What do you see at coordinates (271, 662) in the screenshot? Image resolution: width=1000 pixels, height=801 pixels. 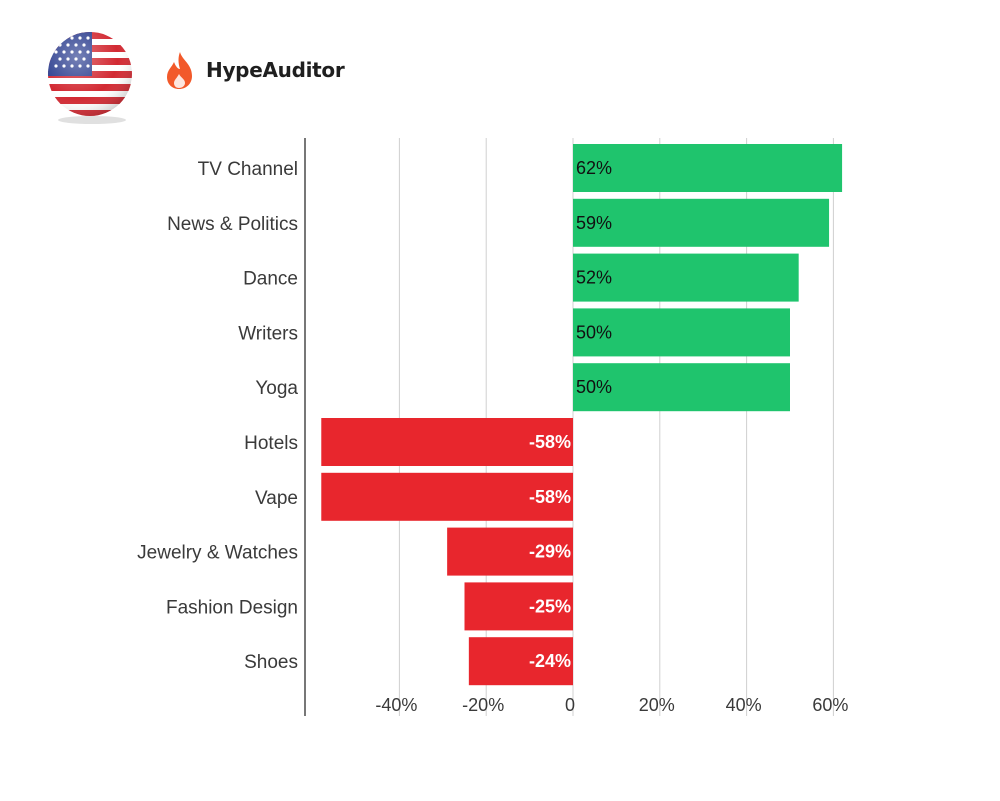 I see `category-label: Shoes` at bounding box center [271, 662].